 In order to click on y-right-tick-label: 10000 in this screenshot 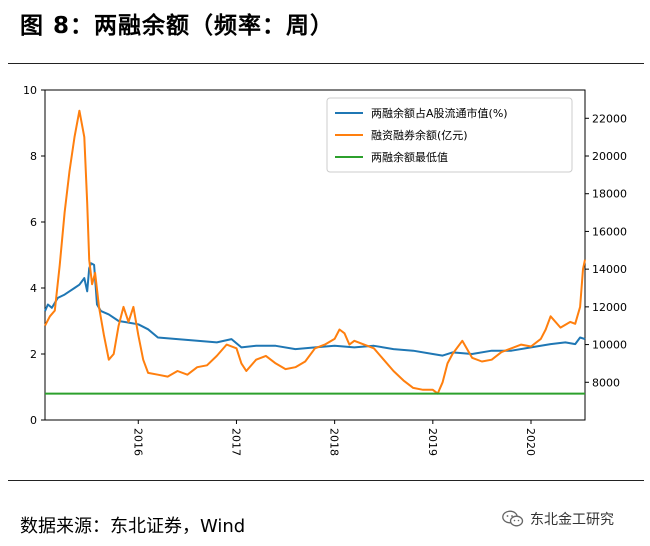, I will do `click(609, 345)`.